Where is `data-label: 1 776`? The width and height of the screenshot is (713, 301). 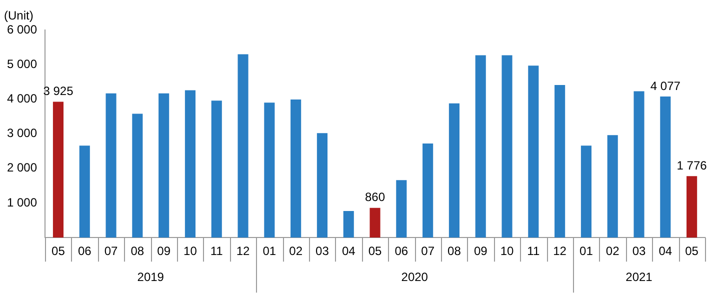
data-label: 1 776 is located at coordinates (692, 165).